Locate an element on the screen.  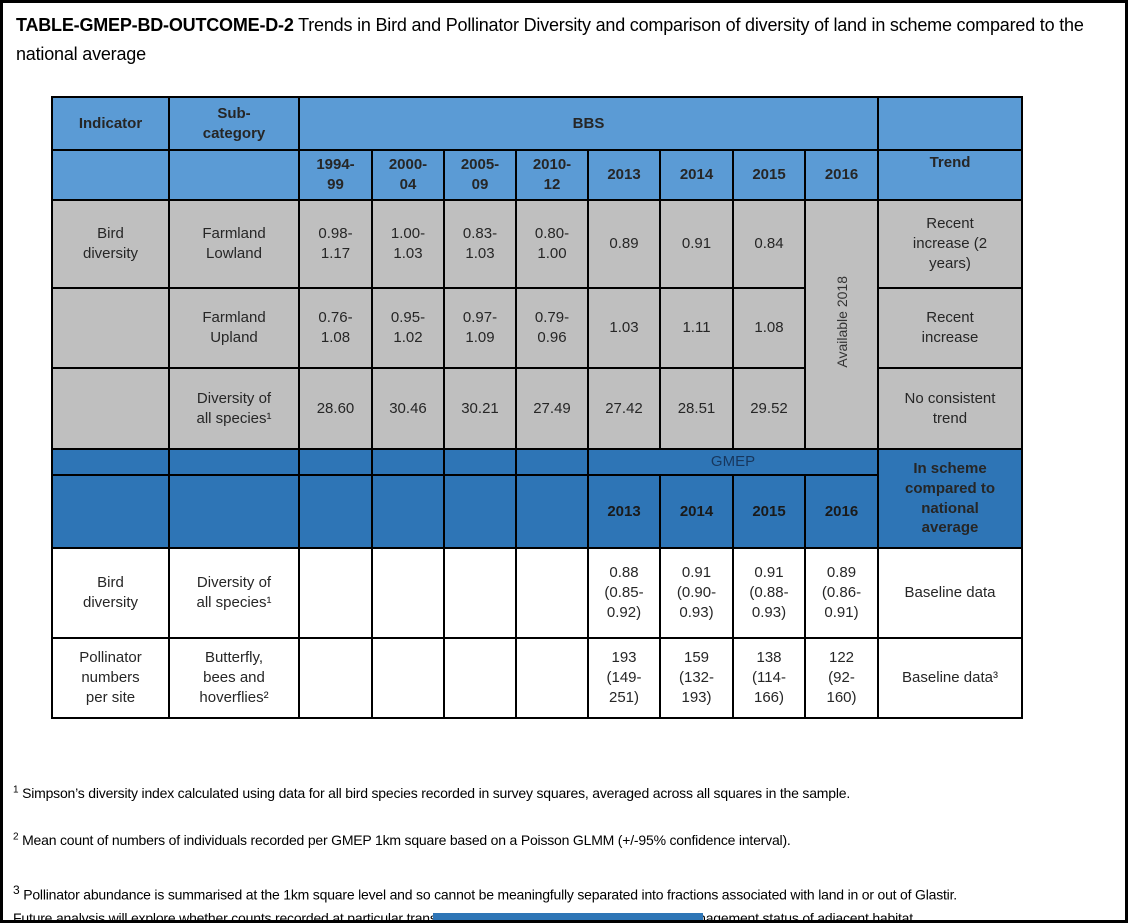
value-cell: 0.76- 1.08 is located at coordinates (335, 328).